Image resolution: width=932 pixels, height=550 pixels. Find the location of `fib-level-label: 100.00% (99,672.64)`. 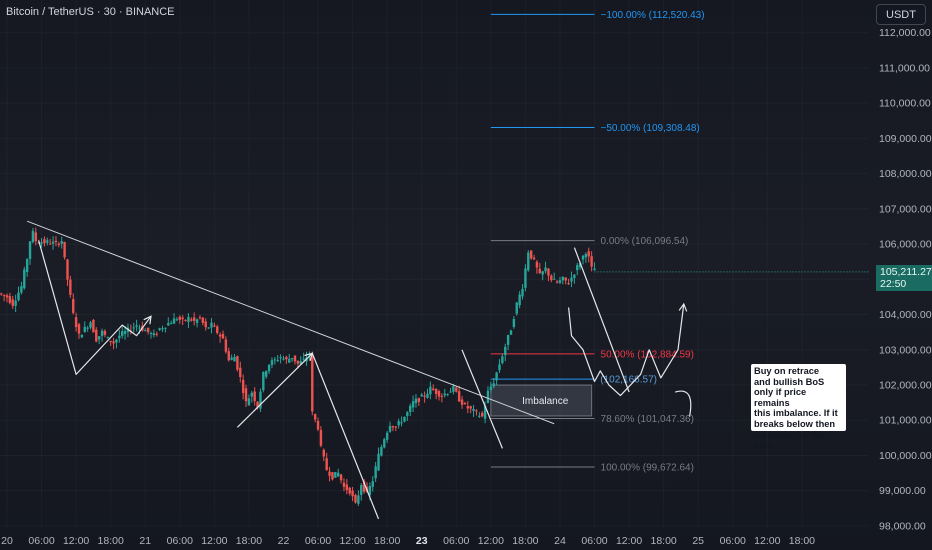

fib-level-label: 100.00% (99,672.64) is located at coordinates (647, 467).